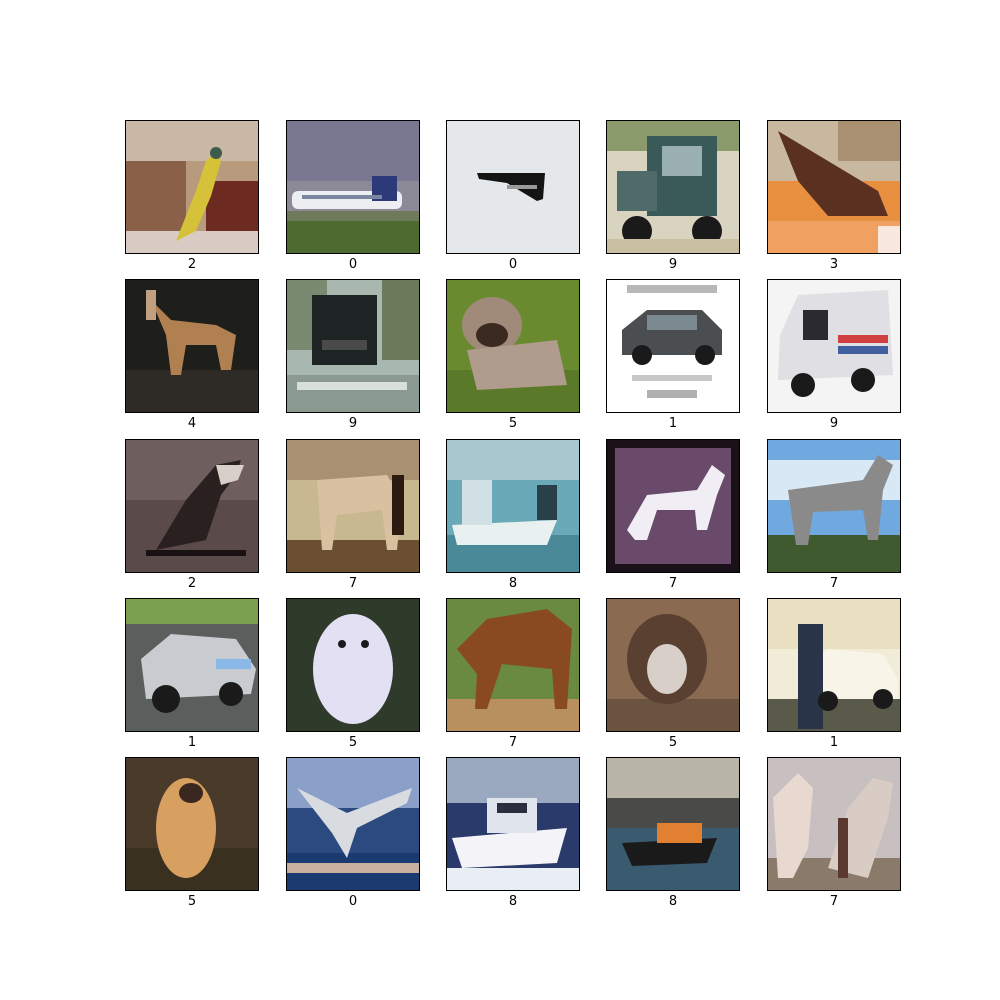 This screenshot has height=1000, width=1000. I want to click on deer-image, so click(192, 346).